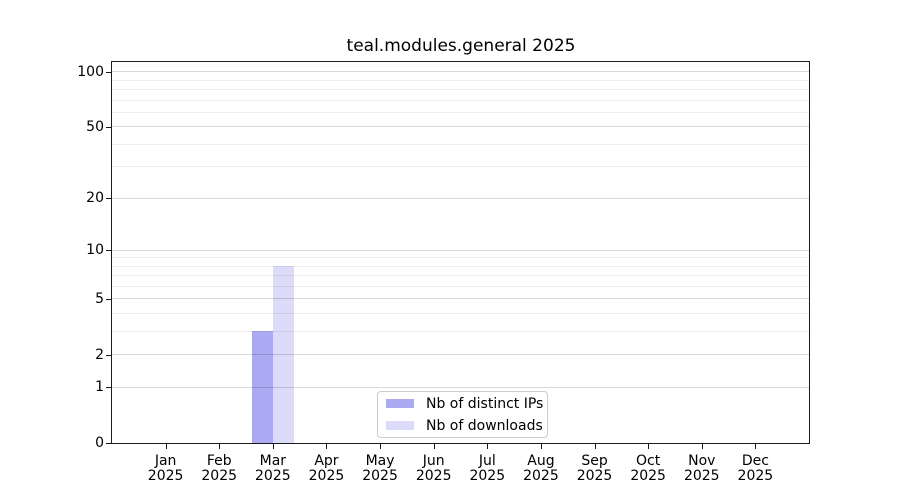 The width and height of the screenshot is (900, 500). Describe the element at coordinates (99, 443) in the screenshot. I see `y-tick-label: 0` at that location.